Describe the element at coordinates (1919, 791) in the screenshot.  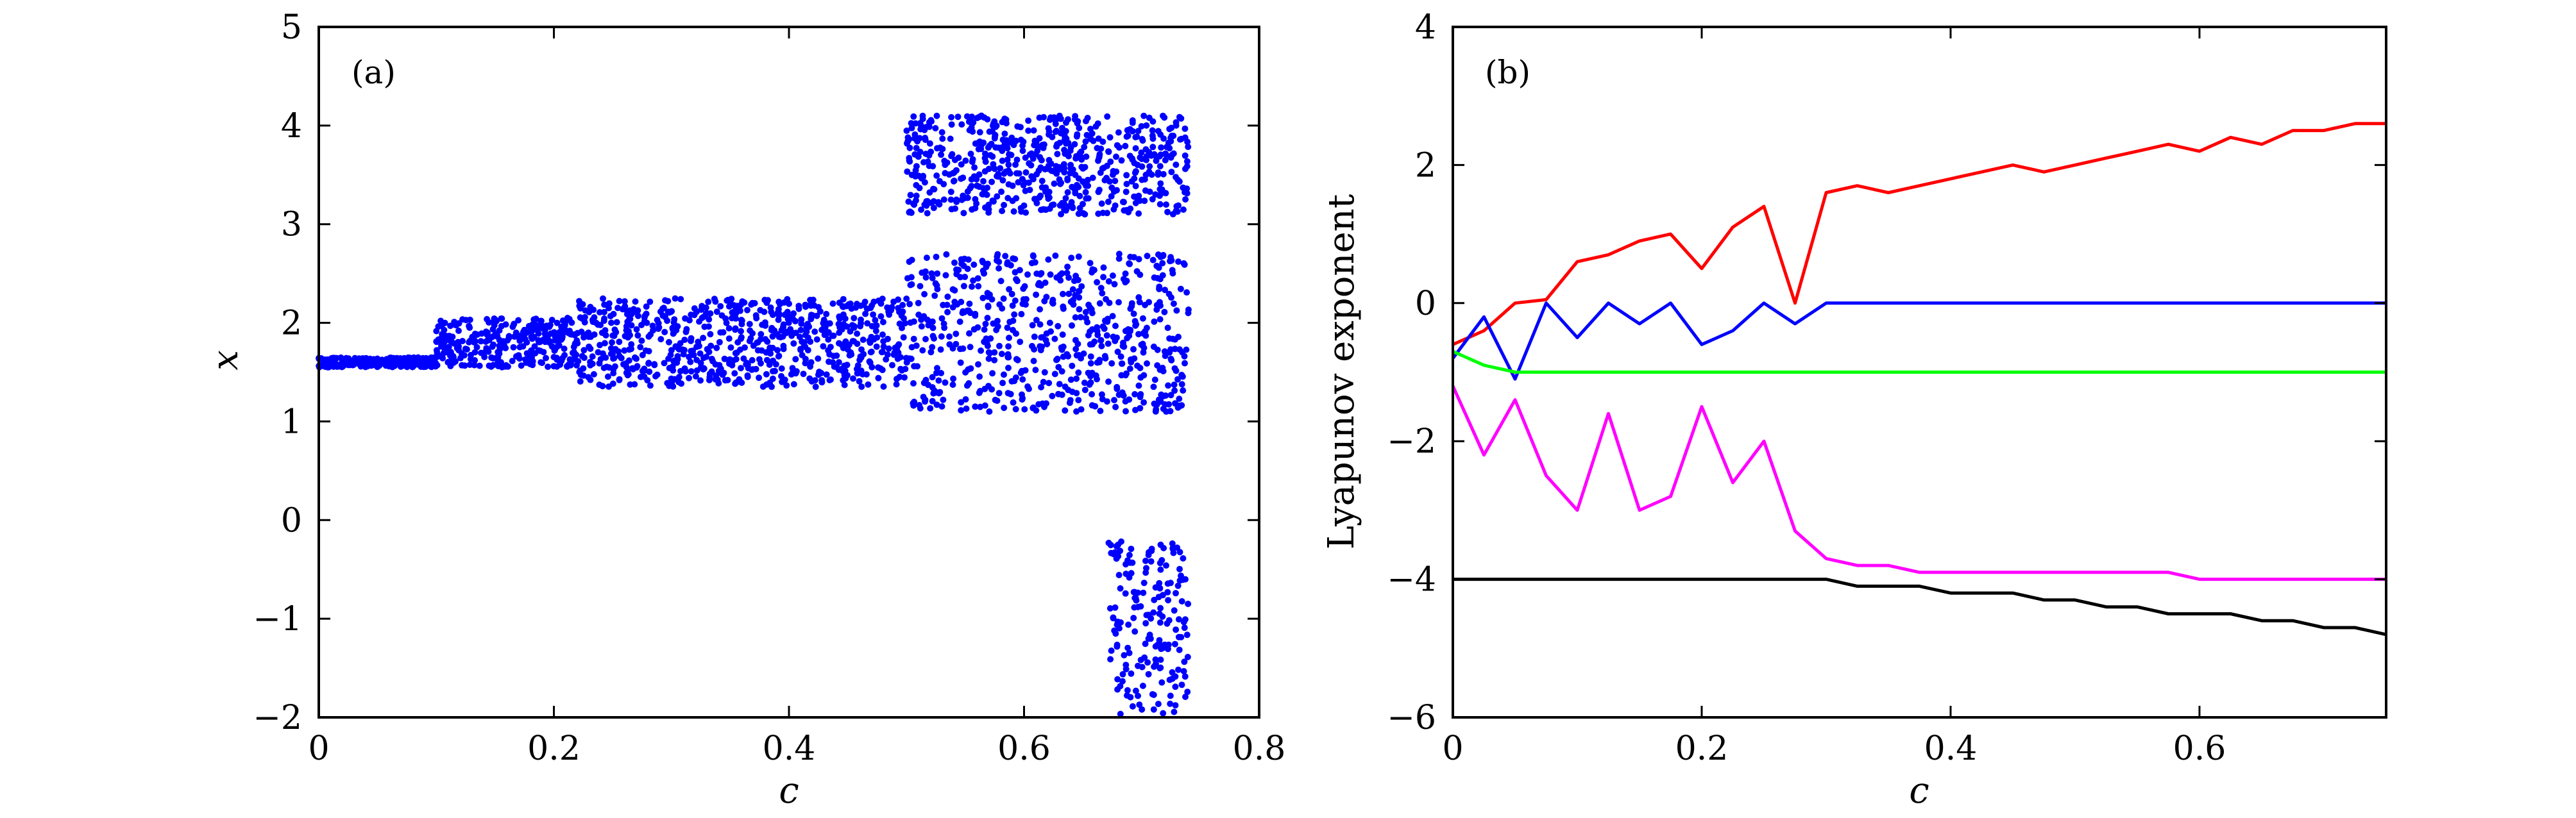
I see `panel-b-x-axis-label: c` at that location.